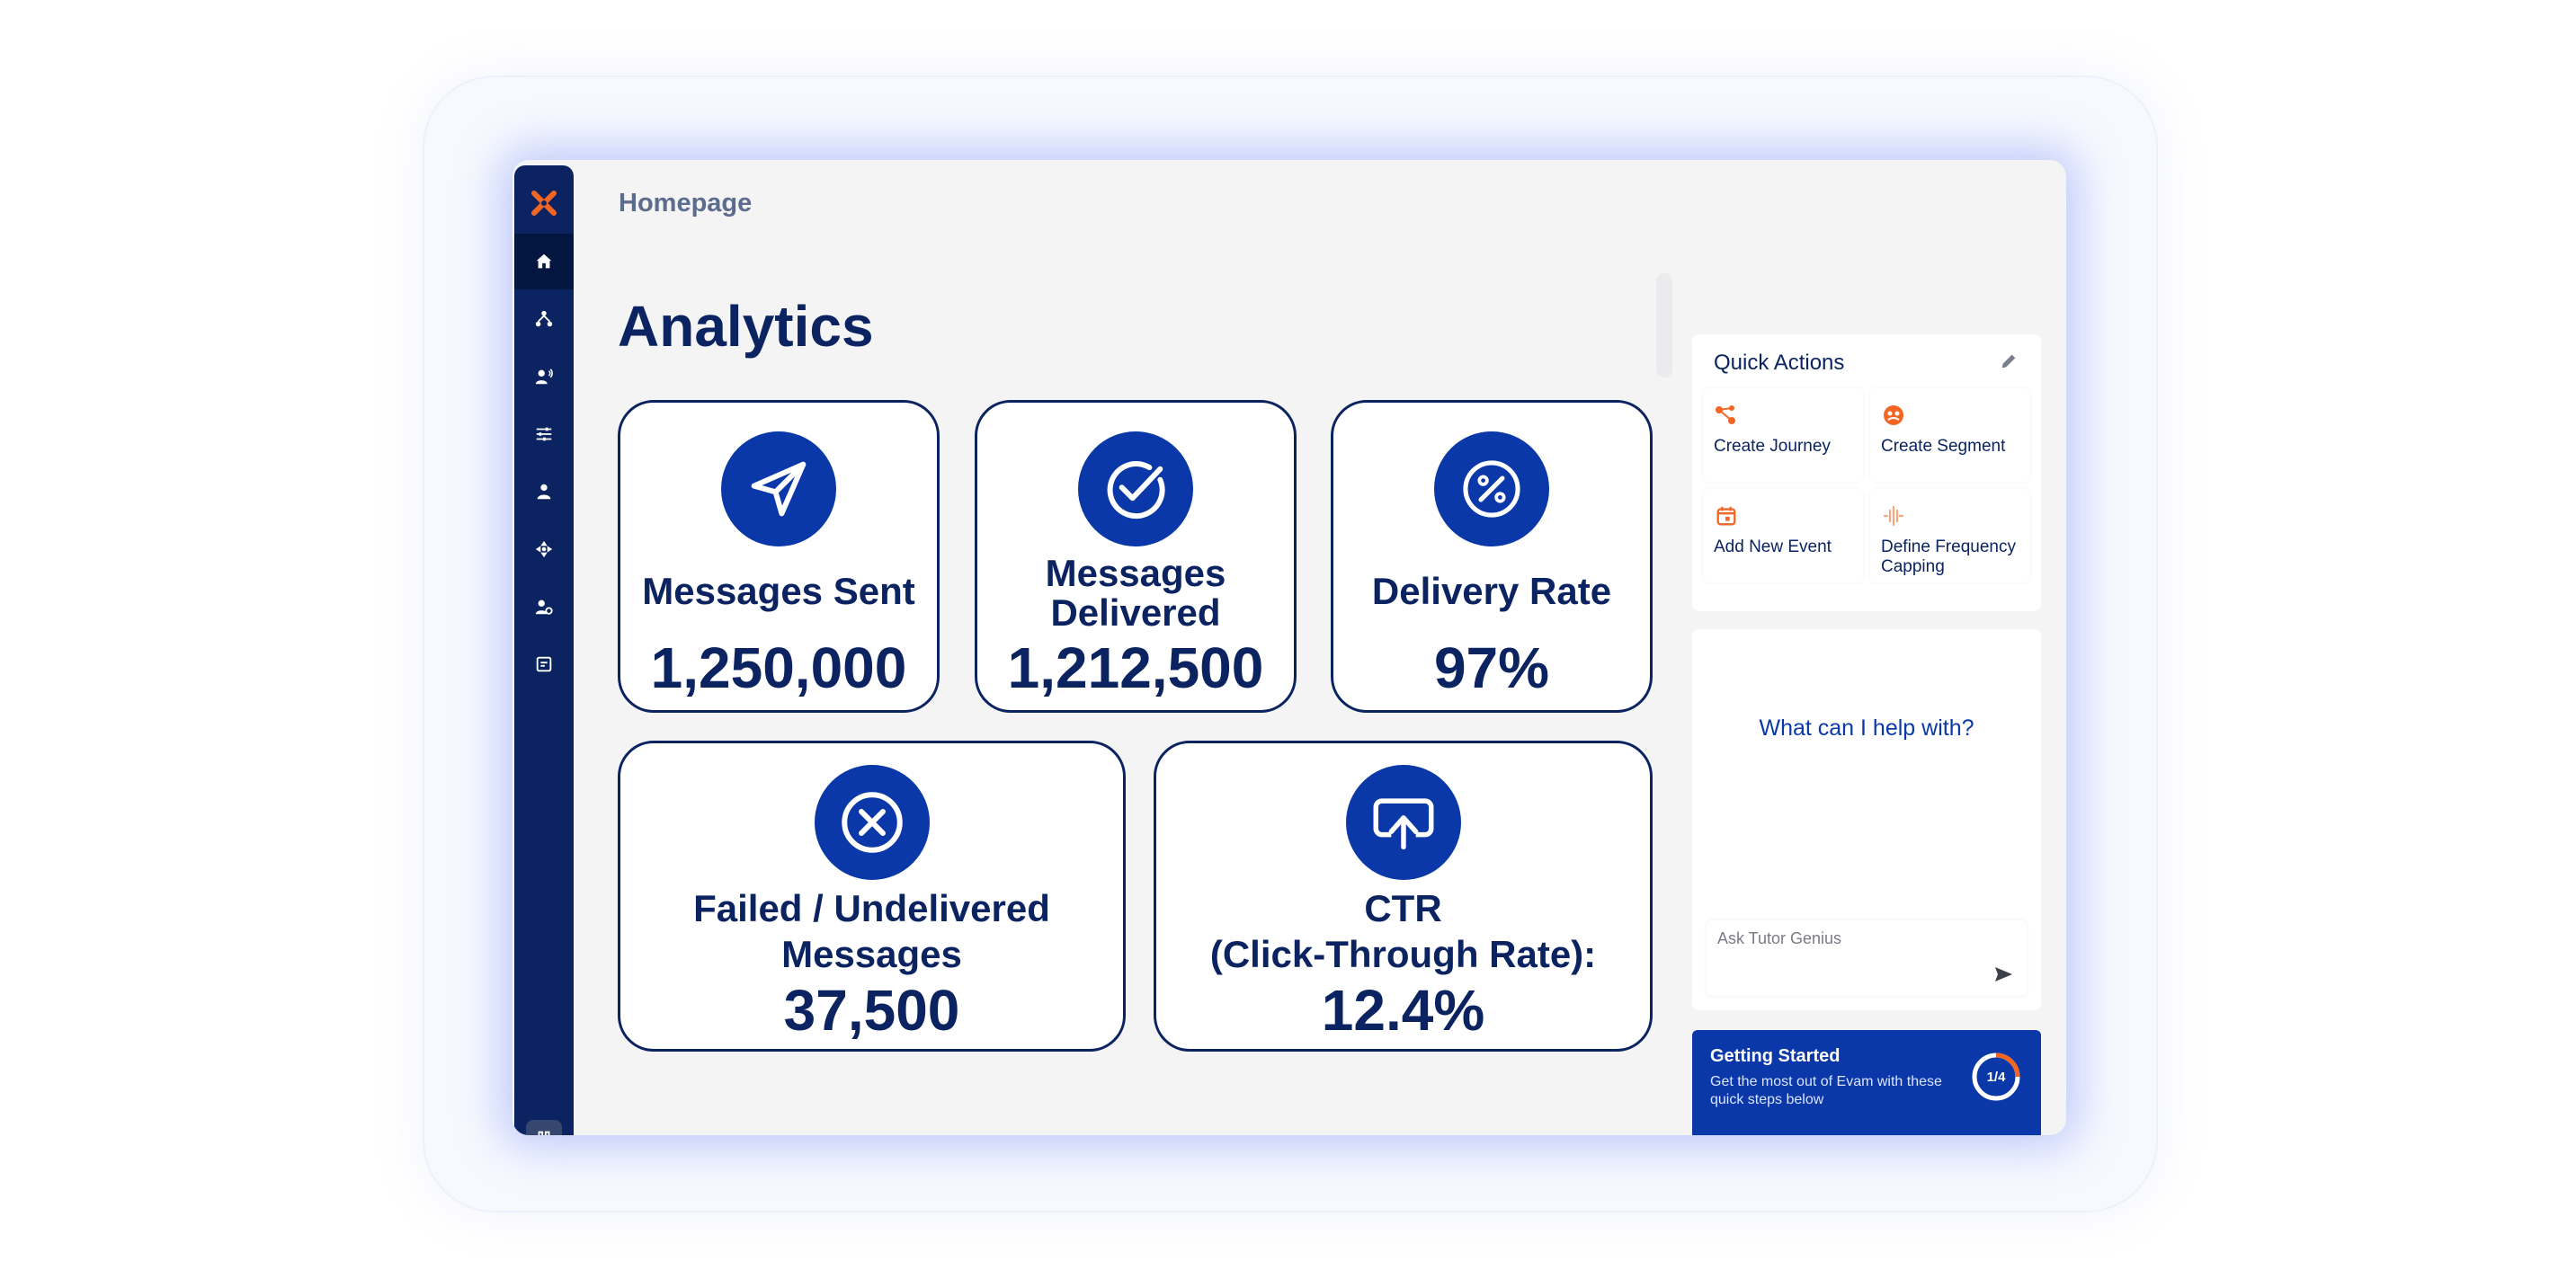 The width and height of the screenshot is (2576, 1288). Describe the element at coordinates (1492, 556) in the screenshot. I see `metric-card-delivery-rate: Delivery Rate 97%` at that location.